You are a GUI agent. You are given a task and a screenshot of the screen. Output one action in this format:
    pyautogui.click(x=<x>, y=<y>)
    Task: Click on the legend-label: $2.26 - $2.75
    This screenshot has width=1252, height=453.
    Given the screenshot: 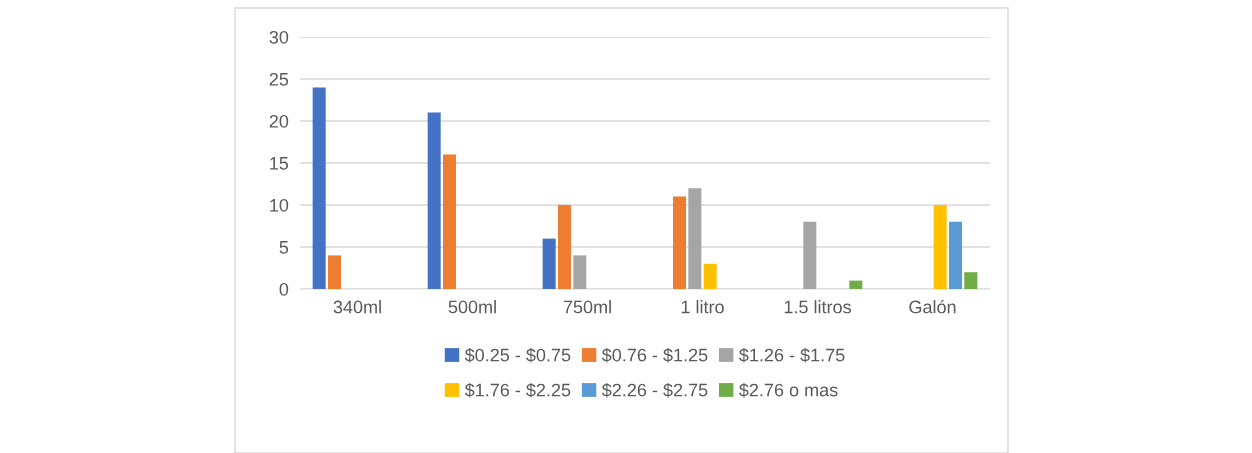 What is the action you would take?
    pyautogui.click(x=654, y=390)
    